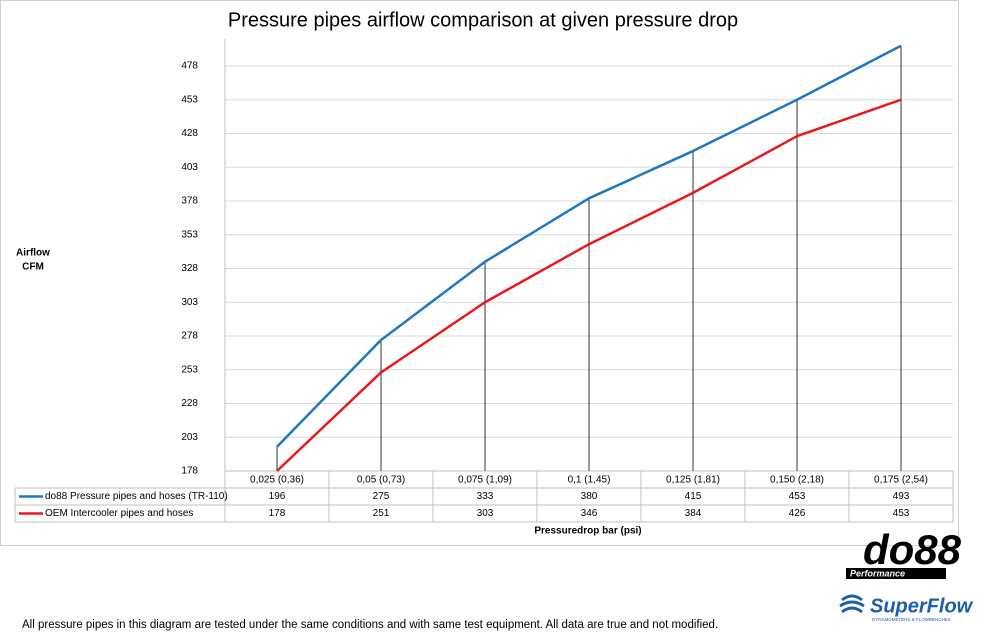 Image resolution: width=1000 pixels, height=643 pixels. What do you see at coordinates (797, 513) in the screenshot?
I see `table-value: 426` at bounding box center [797, 513].